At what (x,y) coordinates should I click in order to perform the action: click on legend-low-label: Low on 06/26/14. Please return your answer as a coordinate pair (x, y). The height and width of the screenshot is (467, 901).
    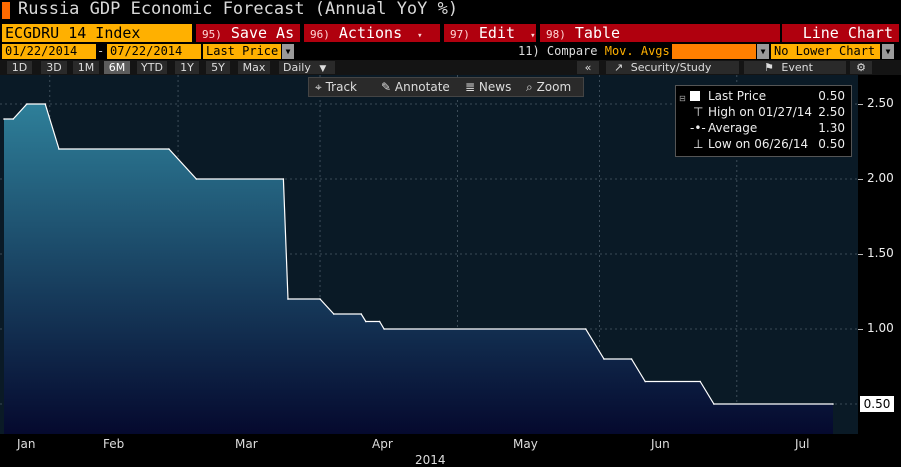
    Looking at the image, I should click on (758, 144).